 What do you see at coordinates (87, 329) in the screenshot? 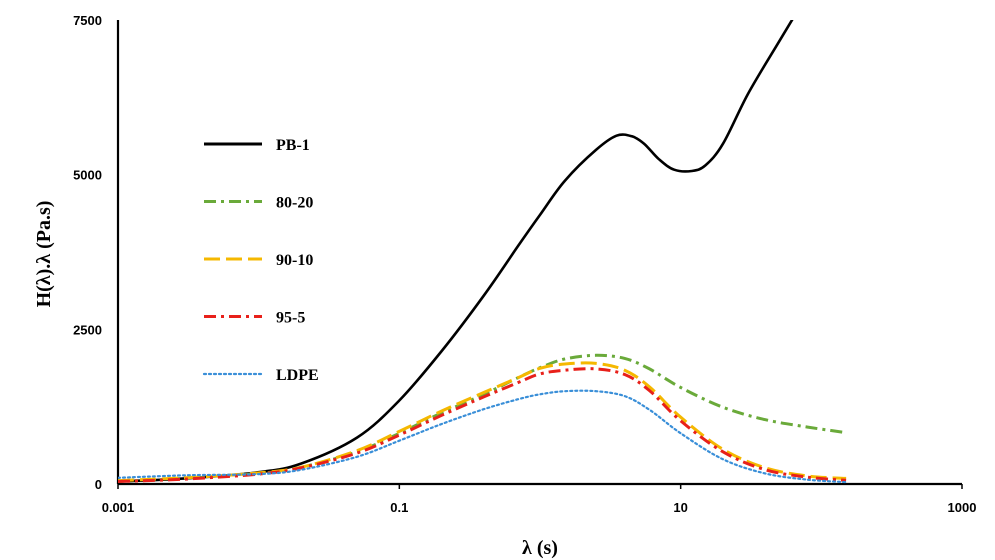
I see `y-tick-label: 2500` at bounding box center [87, 329].